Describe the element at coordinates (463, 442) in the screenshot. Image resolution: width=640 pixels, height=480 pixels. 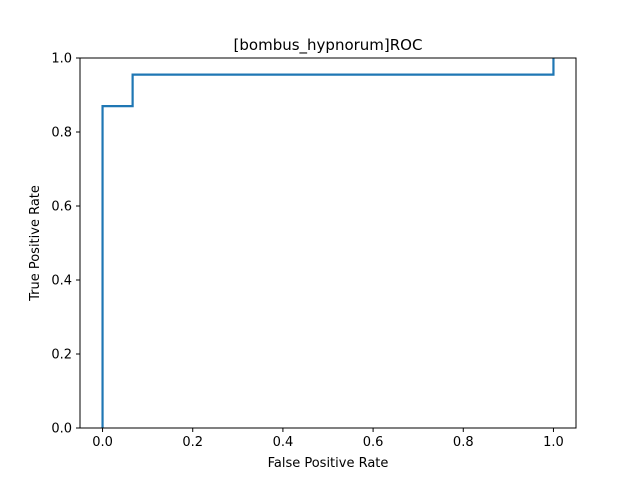
I see `x-tick-label: 0.8` at that location.